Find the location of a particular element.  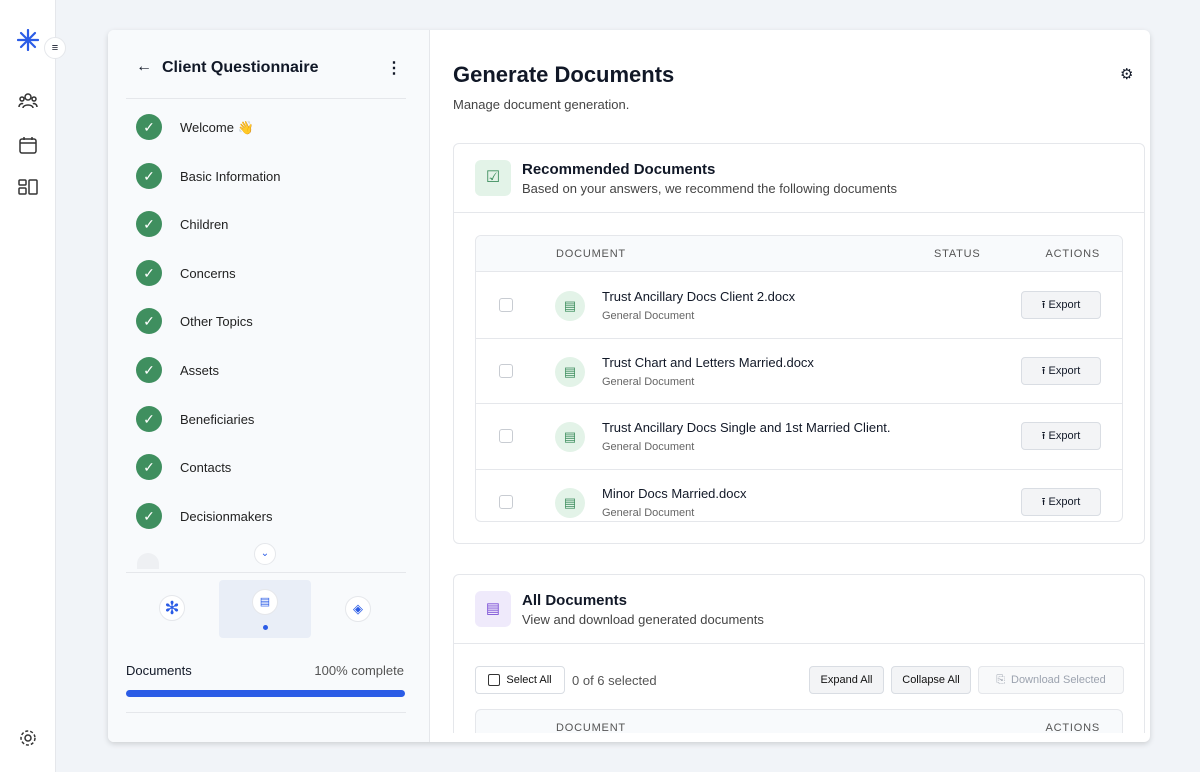

column-header: STATUS is located at coordinates (957, 254).